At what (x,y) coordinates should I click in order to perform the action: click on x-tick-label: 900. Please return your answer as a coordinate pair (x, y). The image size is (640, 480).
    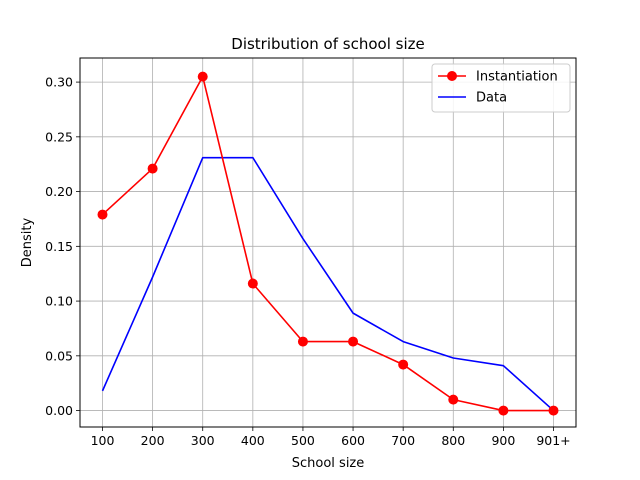
    Looking at the image, I should click on (503, 440).